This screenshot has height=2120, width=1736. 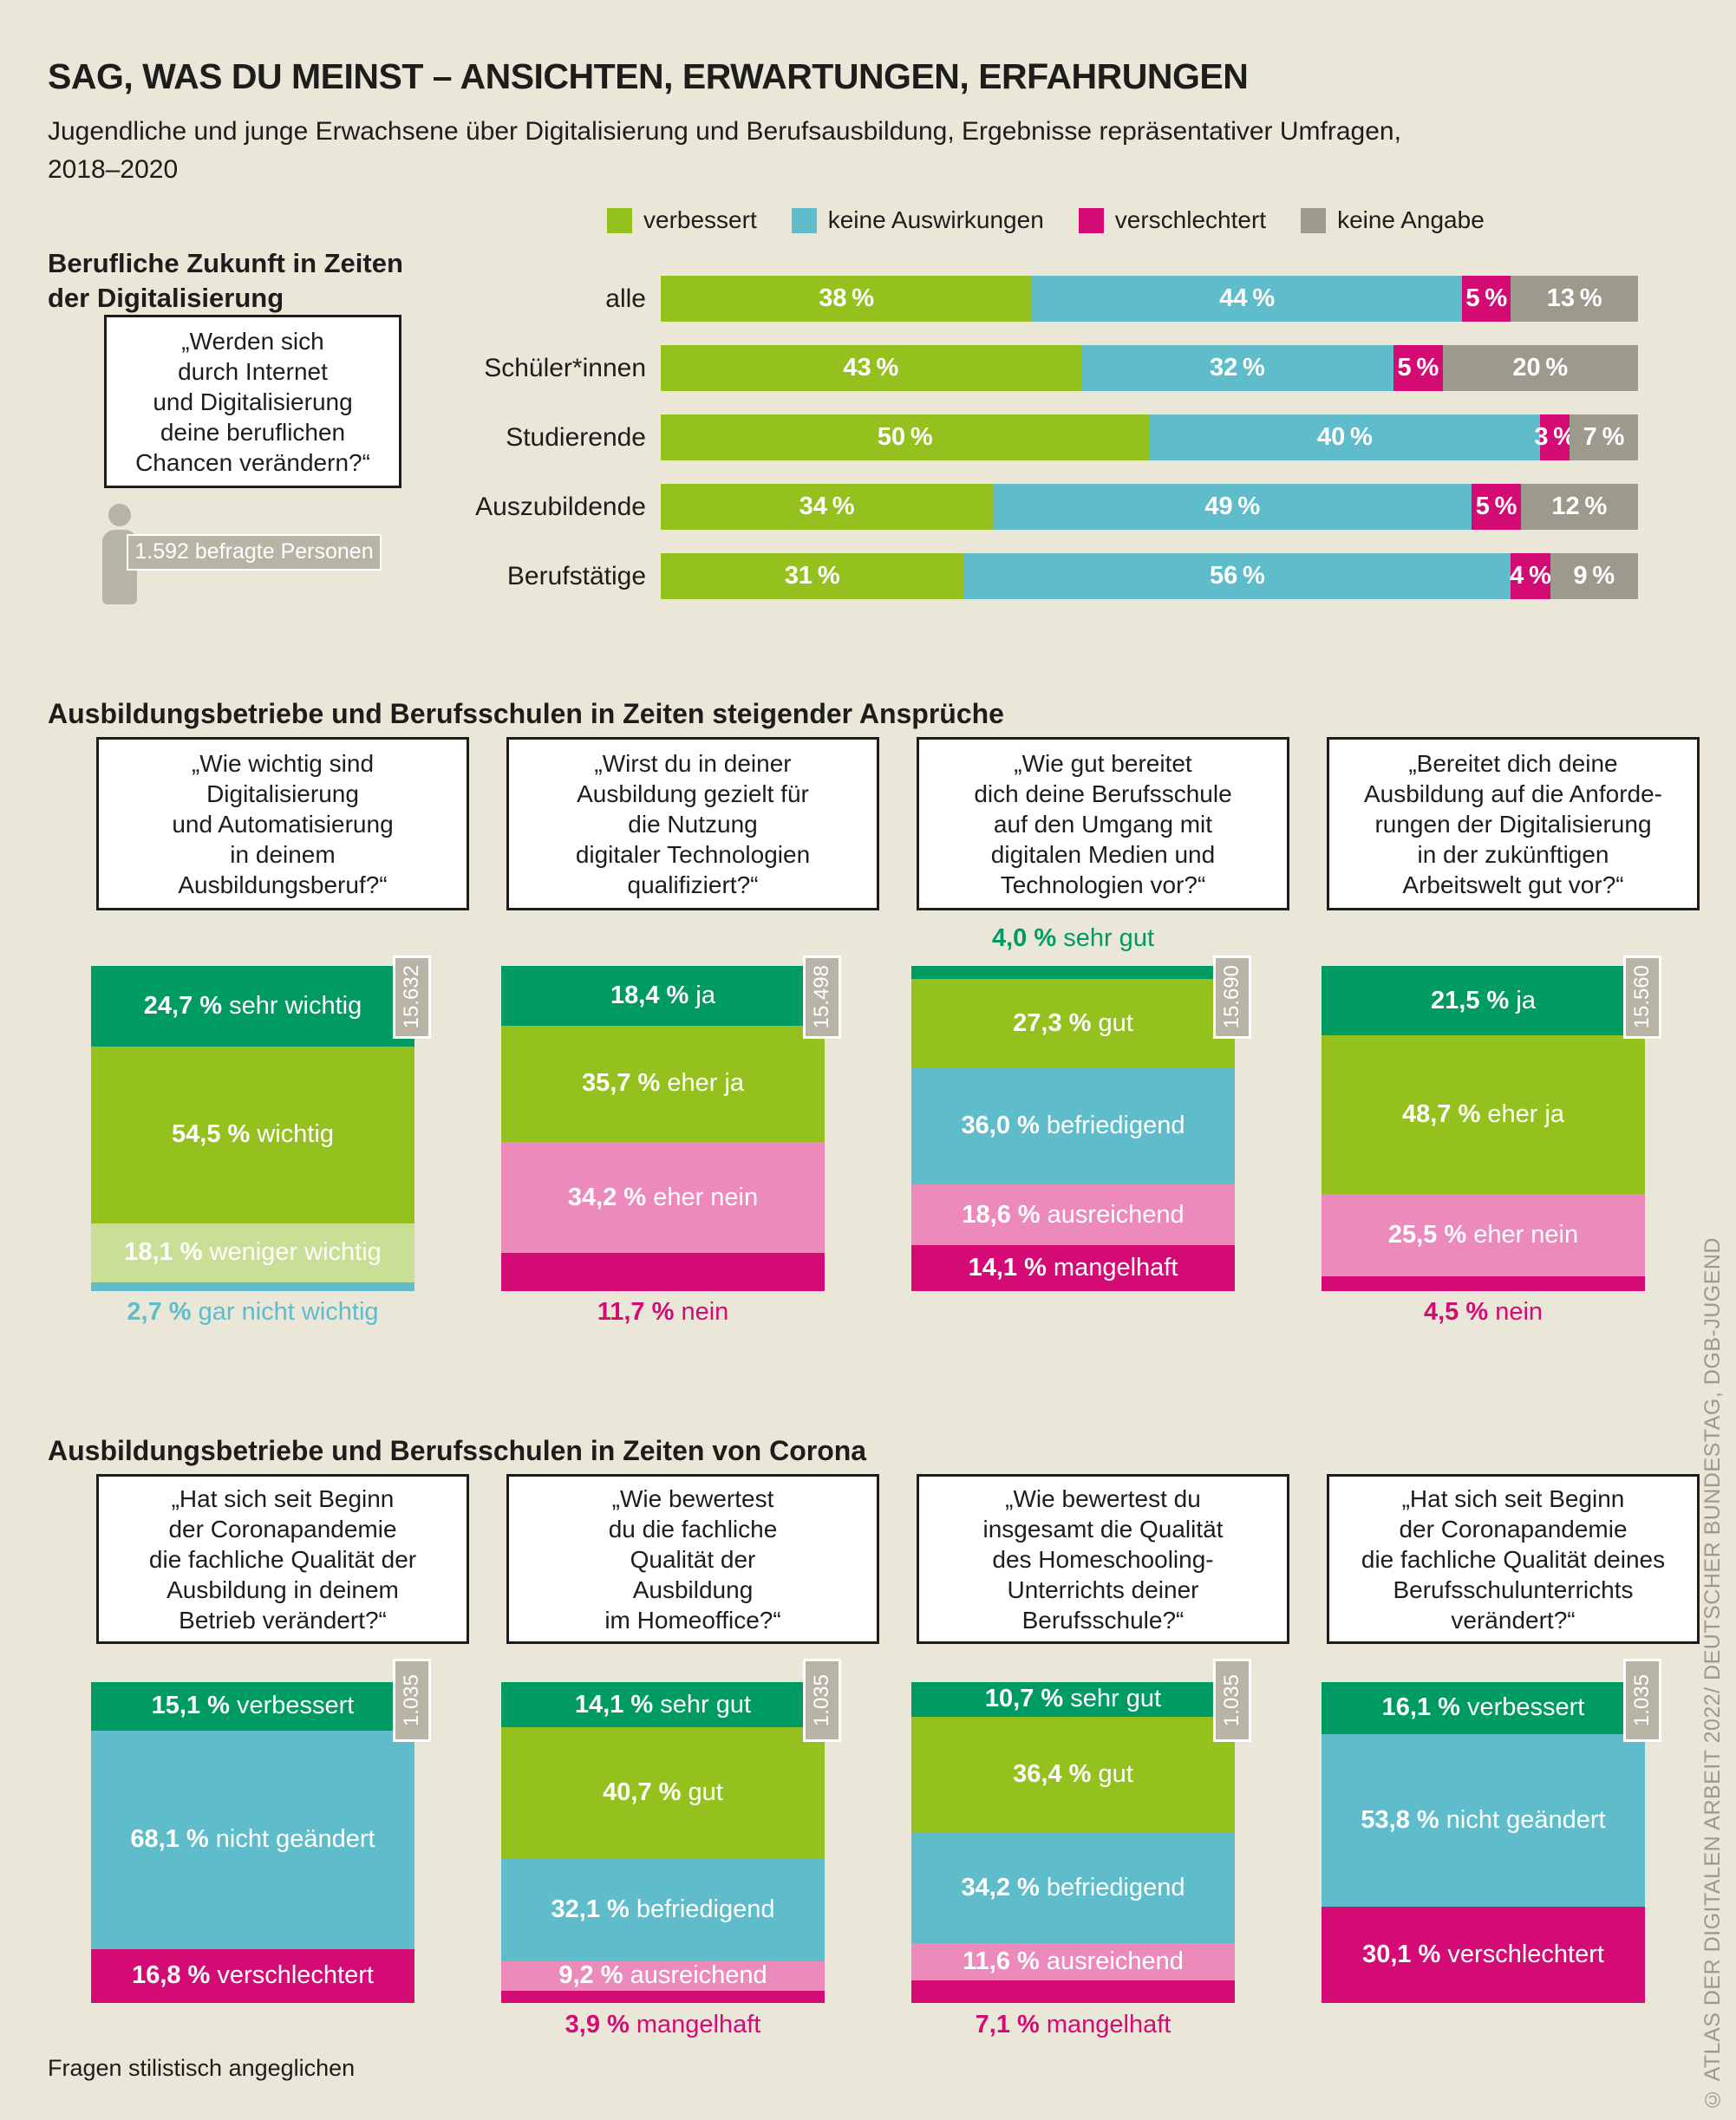 I want to click on segment-label: 16,8 % verschlechtert, so click(x=253, y=1975).